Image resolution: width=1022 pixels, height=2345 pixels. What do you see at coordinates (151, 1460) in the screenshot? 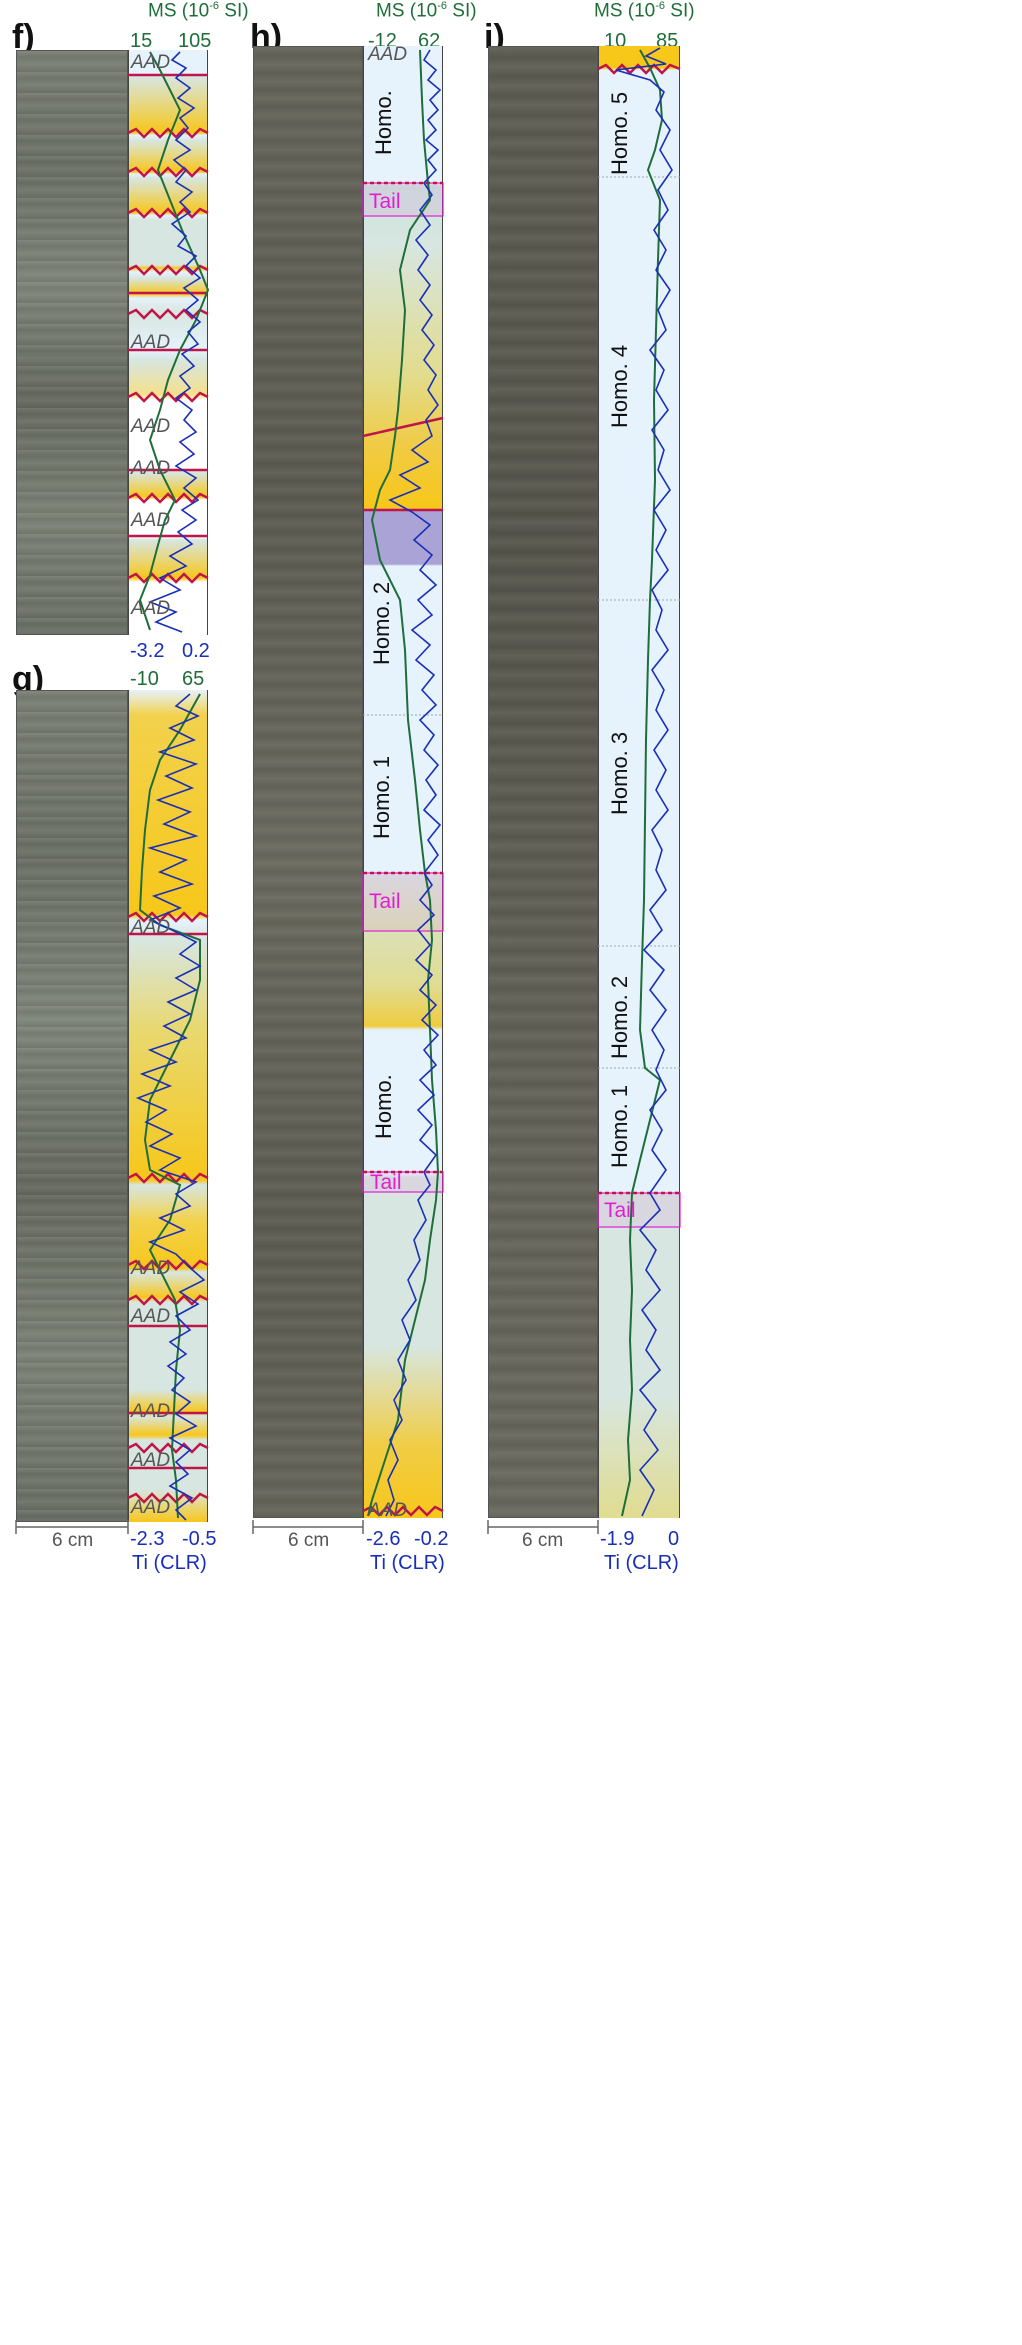
I see `panel-g-aad-5: AAD` at bounding box center [151, 1460].